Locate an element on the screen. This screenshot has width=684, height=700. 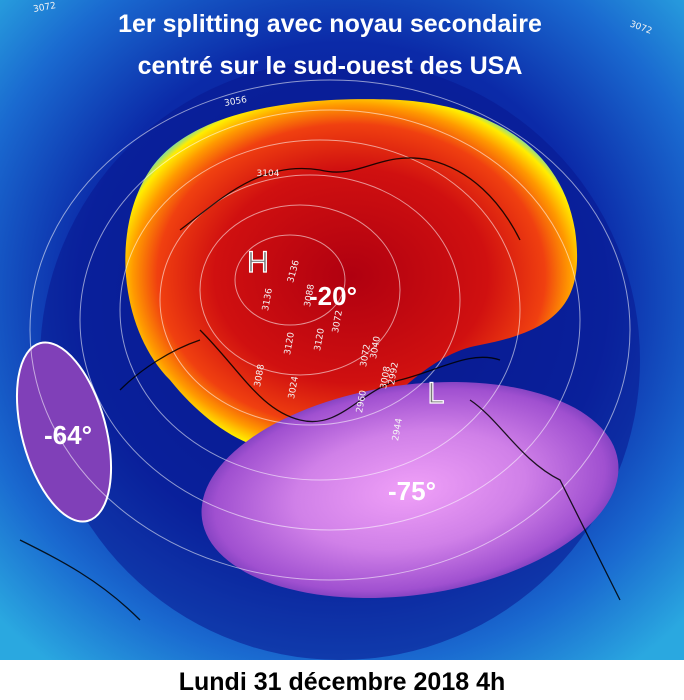
low-marker: L is located at coordinates (436, 393).